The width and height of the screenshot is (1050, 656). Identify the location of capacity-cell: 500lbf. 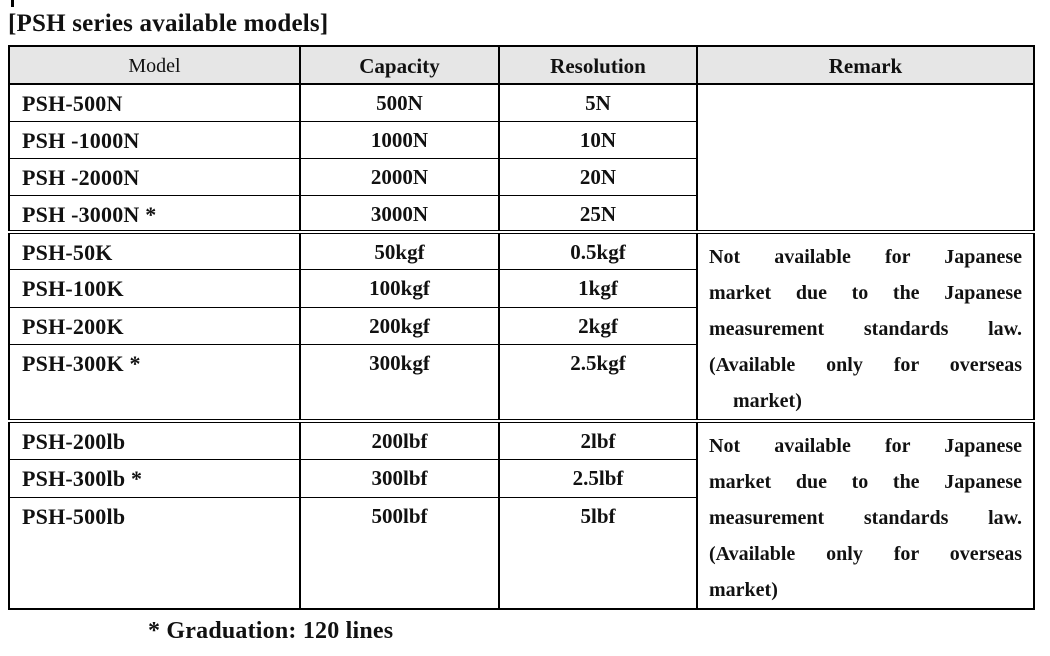
(399, 553).